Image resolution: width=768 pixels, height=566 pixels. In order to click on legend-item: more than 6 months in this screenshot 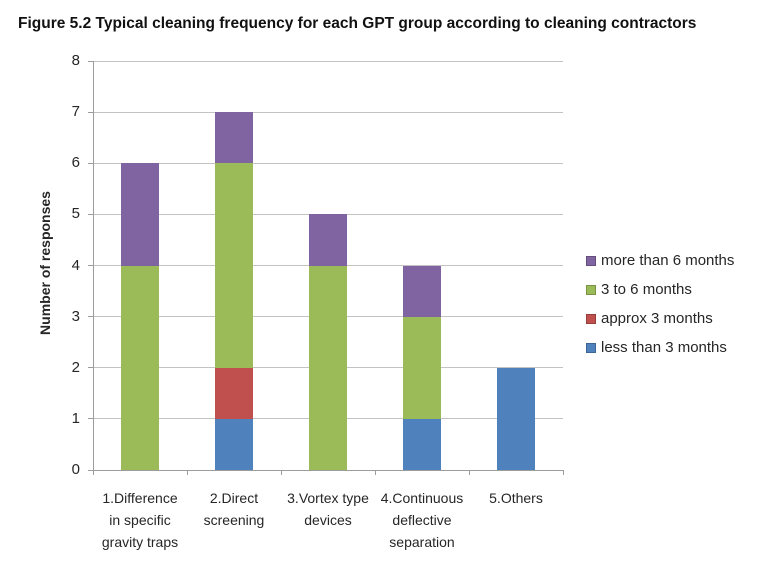, I will do `click(660, 260)`.